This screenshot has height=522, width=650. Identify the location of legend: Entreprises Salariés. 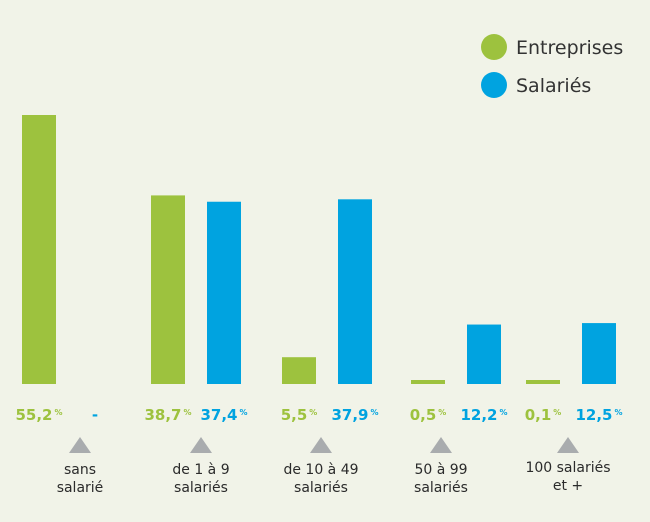
(552, 66).